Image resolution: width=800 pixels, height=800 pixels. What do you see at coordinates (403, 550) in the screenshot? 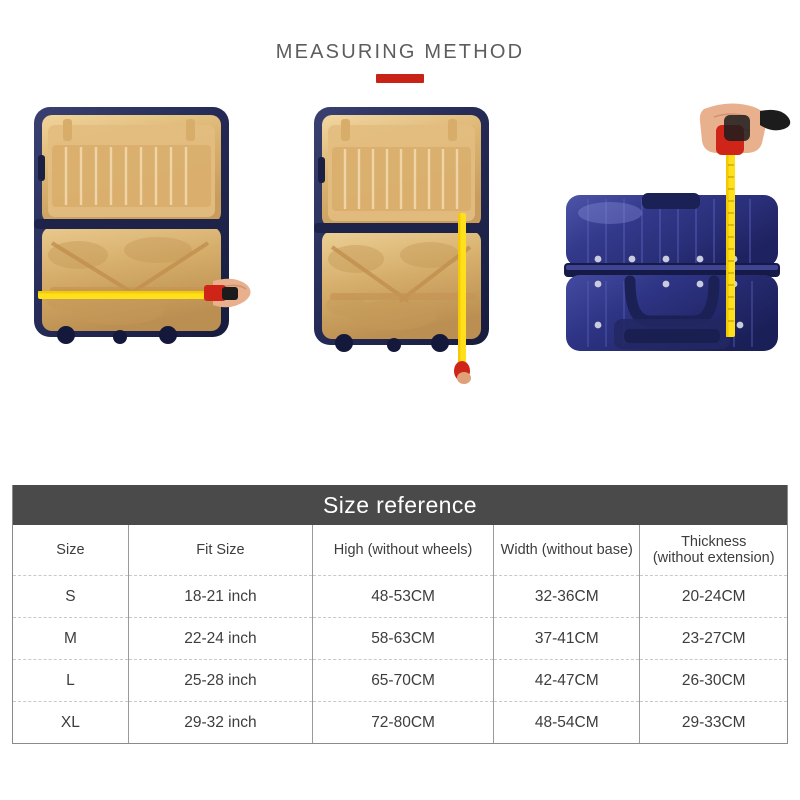
I see `column-header-high: High (without wheels)` at bounding box center [403, 550].